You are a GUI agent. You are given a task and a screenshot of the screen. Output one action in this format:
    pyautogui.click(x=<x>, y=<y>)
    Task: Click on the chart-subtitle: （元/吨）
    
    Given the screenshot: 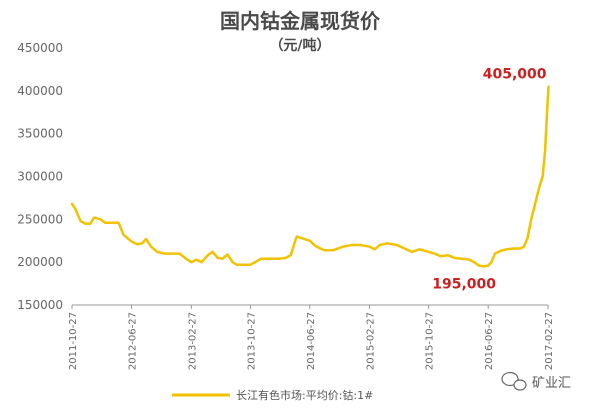 What is the action you would take?
    pyautogui.click(x=299, y=45)
    